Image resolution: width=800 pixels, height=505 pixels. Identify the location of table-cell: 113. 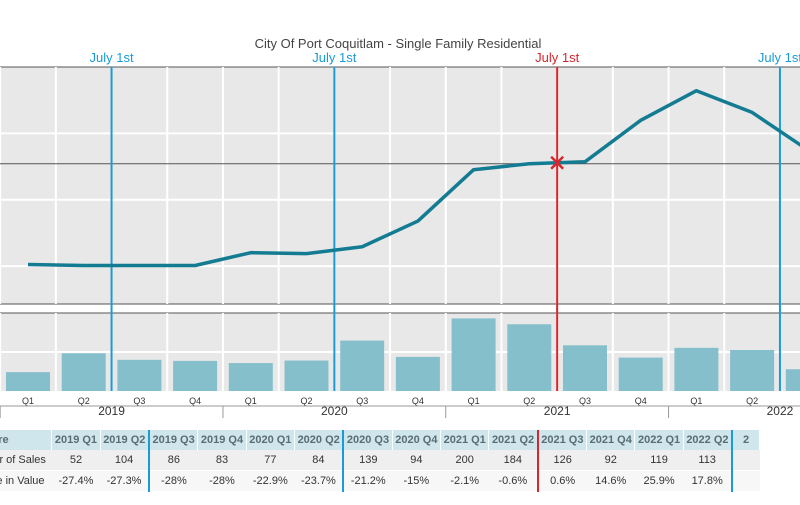
(708, 460).